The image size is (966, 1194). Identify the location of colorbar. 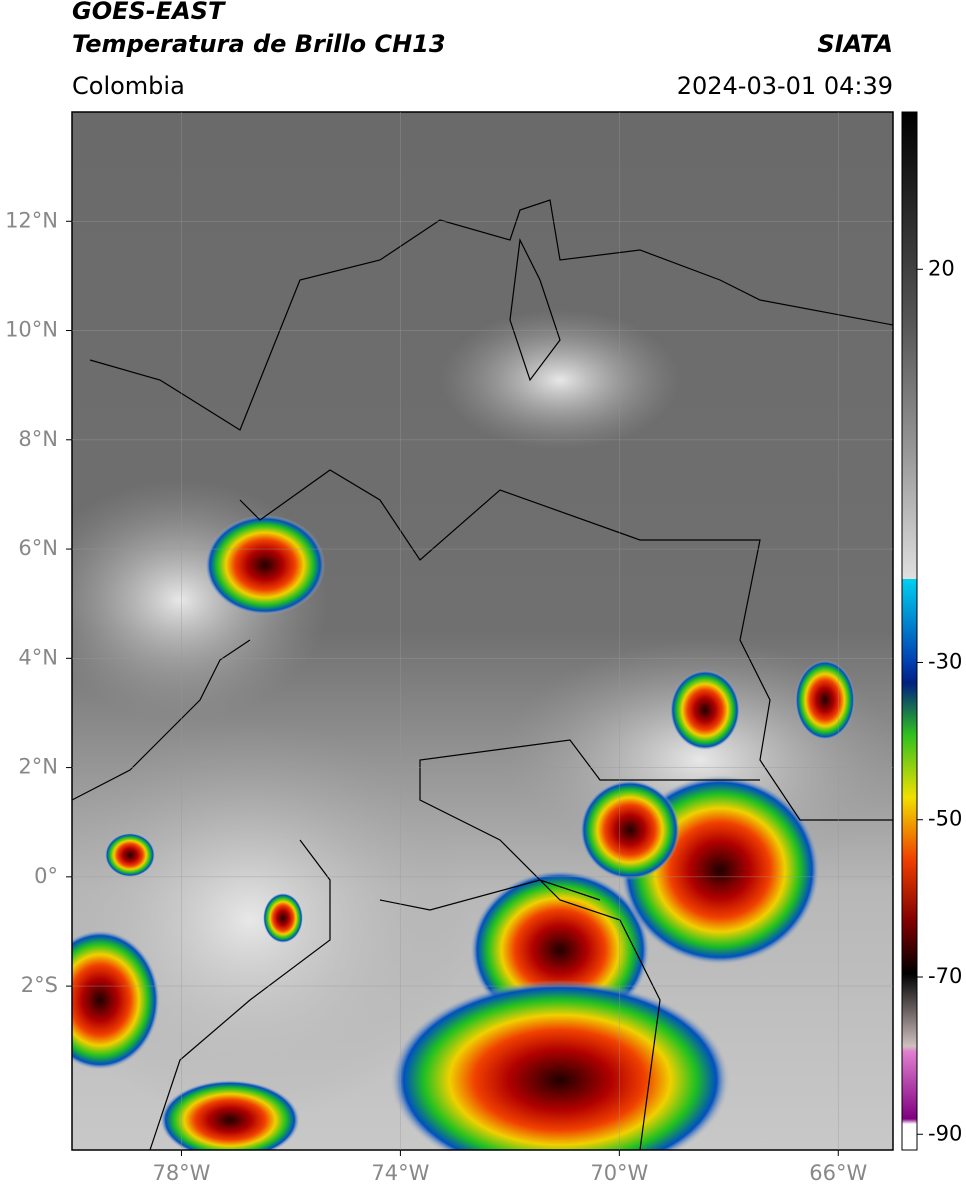
(909, 631).